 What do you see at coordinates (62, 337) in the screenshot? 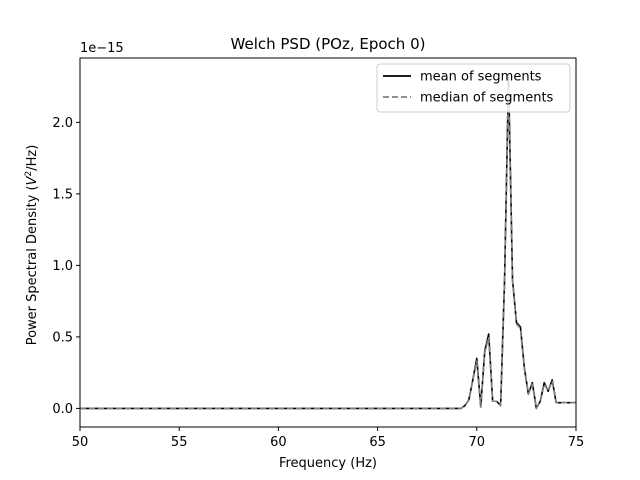
I see `y-tick-label: 0.5` at bounding box center [62, 337].